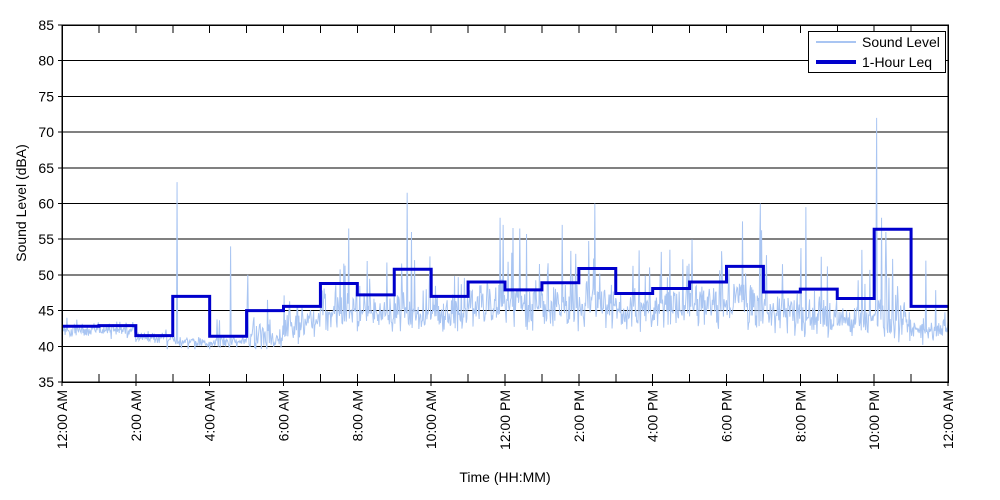 This screenshot has height=500, width=1000. What do you see at coordinates (431, 419) in the screenshot?
I see `svg-text: 10:00 AM` at bounding box center [431, 419].